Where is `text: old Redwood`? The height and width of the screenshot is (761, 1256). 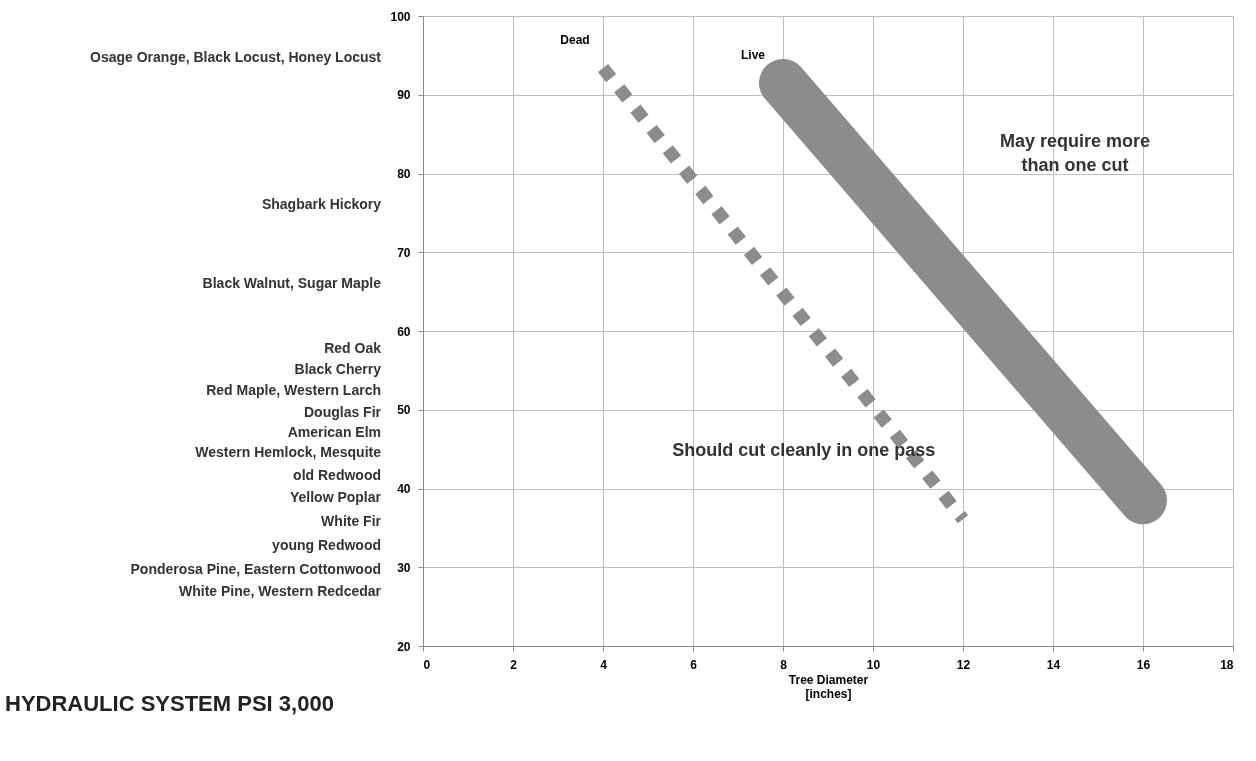 text: old Redwood is located at coordinates (337, 474).